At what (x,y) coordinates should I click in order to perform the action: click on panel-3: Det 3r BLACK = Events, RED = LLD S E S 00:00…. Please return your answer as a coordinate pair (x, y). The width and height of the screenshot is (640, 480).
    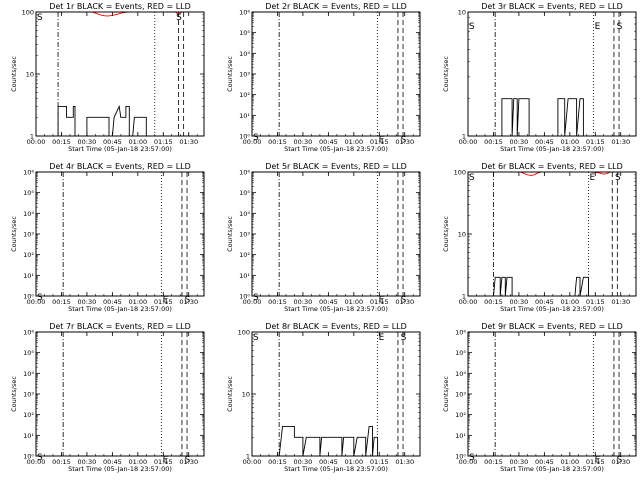
    Looking at the image, I should click on (539, 77).